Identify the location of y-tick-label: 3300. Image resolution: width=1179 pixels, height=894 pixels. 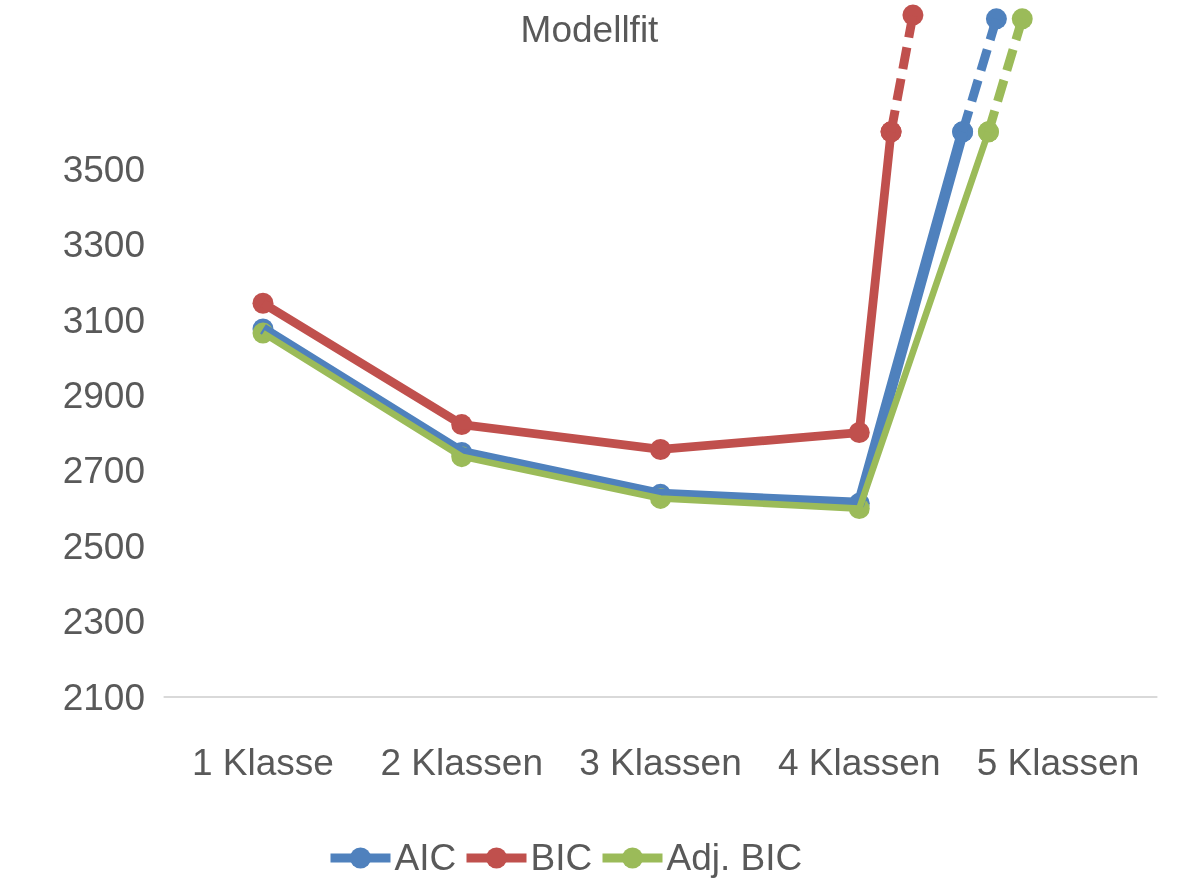
(103, 245).